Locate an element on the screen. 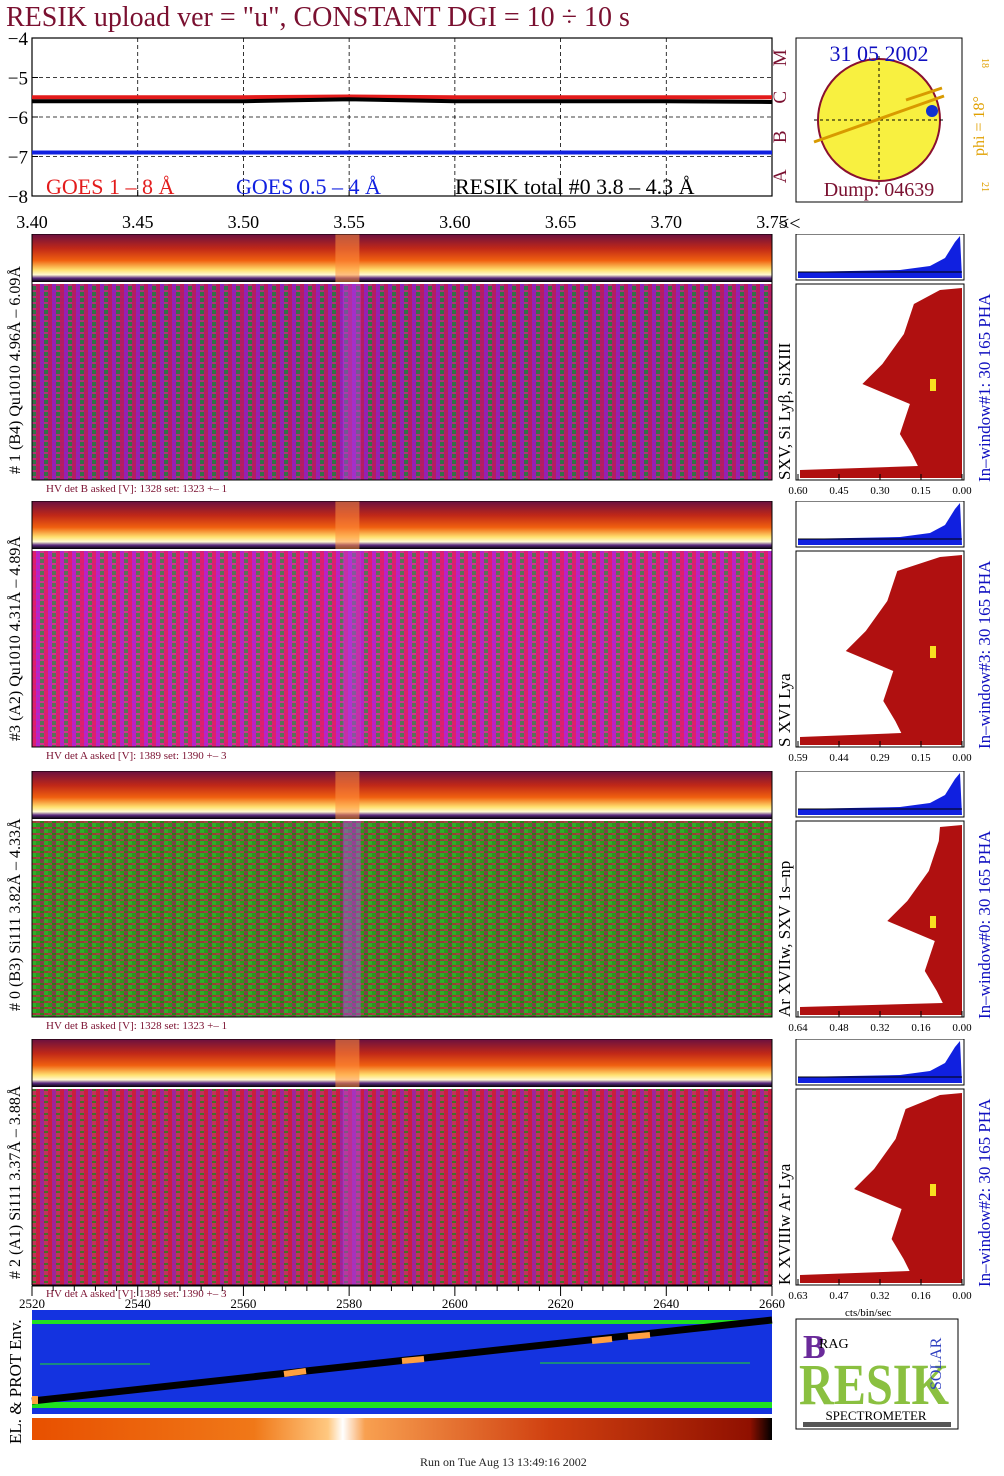 The image size is (1004, 1476). env-top-band is located at coordinates (402, 1322).